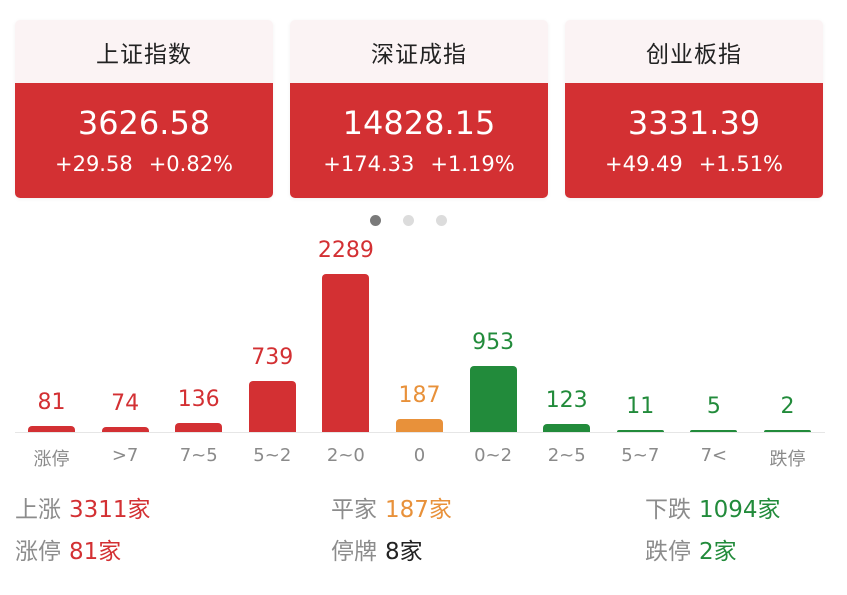 The width and height of the screenshot is (847, 595). I want to click on index-card-chinext: 创业板指 3331.39 +49.49 +1.51%, so click(694, 109).